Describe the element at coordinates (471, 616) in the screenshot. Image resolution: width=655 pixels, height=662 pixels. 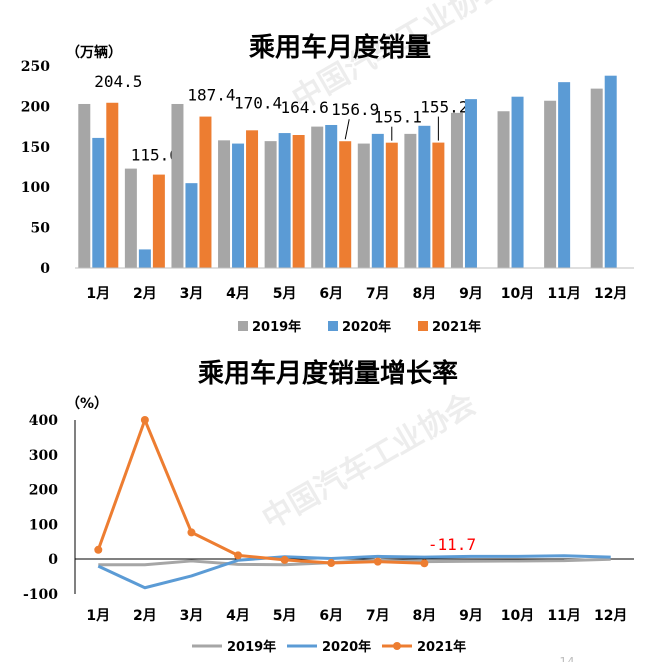
I see `line-x-tick: 9月` at that location.